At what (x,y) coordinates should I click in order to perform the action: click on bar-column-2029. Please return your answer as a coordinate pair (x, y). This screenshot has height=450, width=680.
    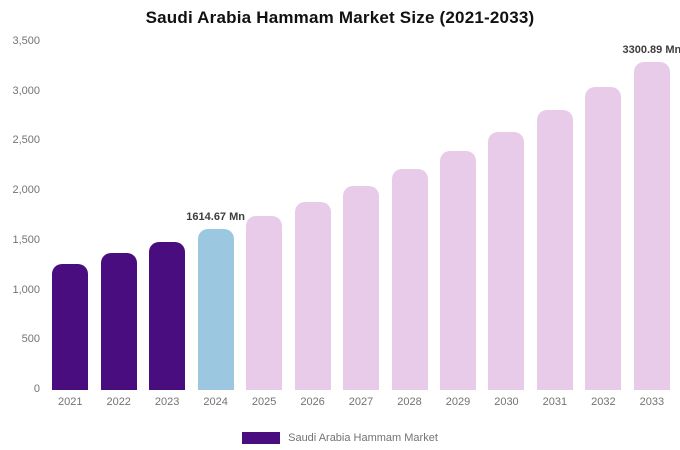
    Looking at the image, I should click on (458, 216).